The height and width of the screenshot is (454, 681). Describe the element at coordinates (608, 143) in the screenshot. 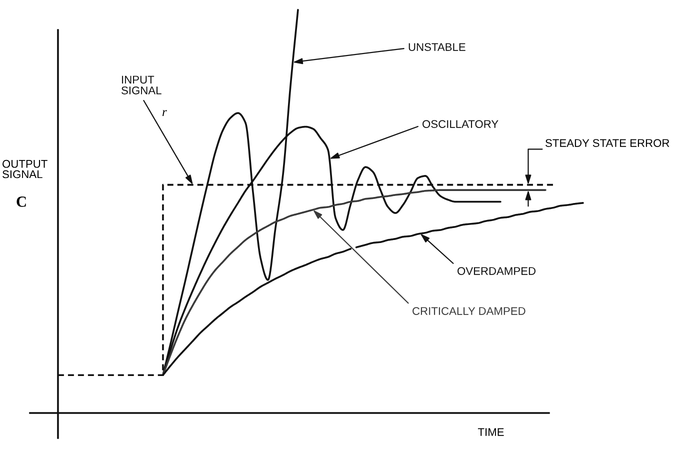

I see `annotation: STEADY STATE ERROR` at that location.